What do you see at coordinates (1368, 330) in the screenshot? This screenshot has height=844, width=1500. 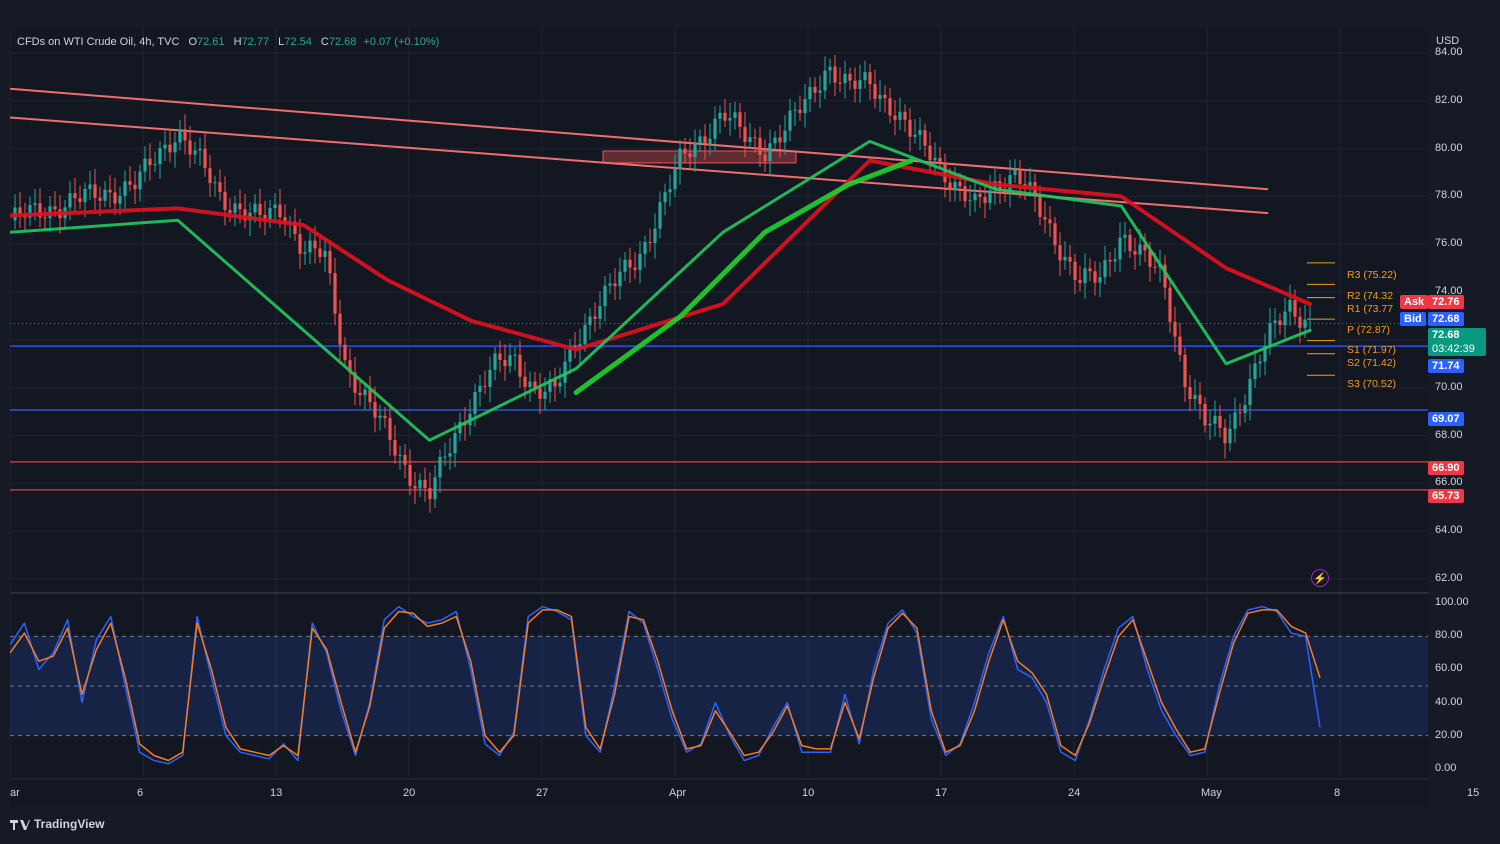 I see `pivot-p-label: P (72.87)` at bounding box center [1368, 330].